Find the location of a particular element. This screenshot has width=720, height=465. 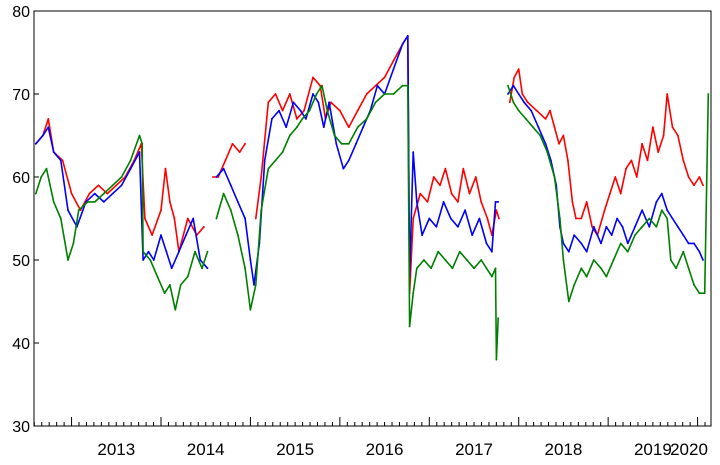

y-tick-label: 30 is located at coordinates (21, 427).